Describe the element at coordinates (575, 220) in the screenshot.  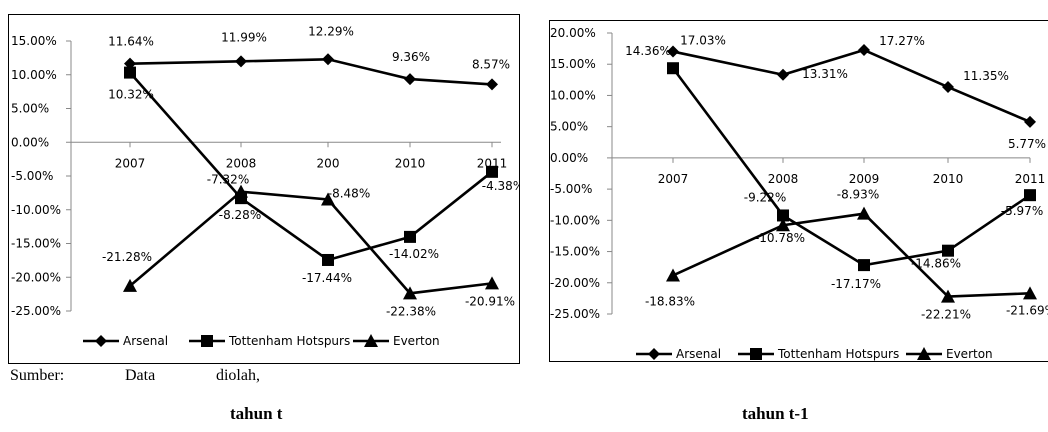
I see `y-tick-label: -10.00%` at that location.